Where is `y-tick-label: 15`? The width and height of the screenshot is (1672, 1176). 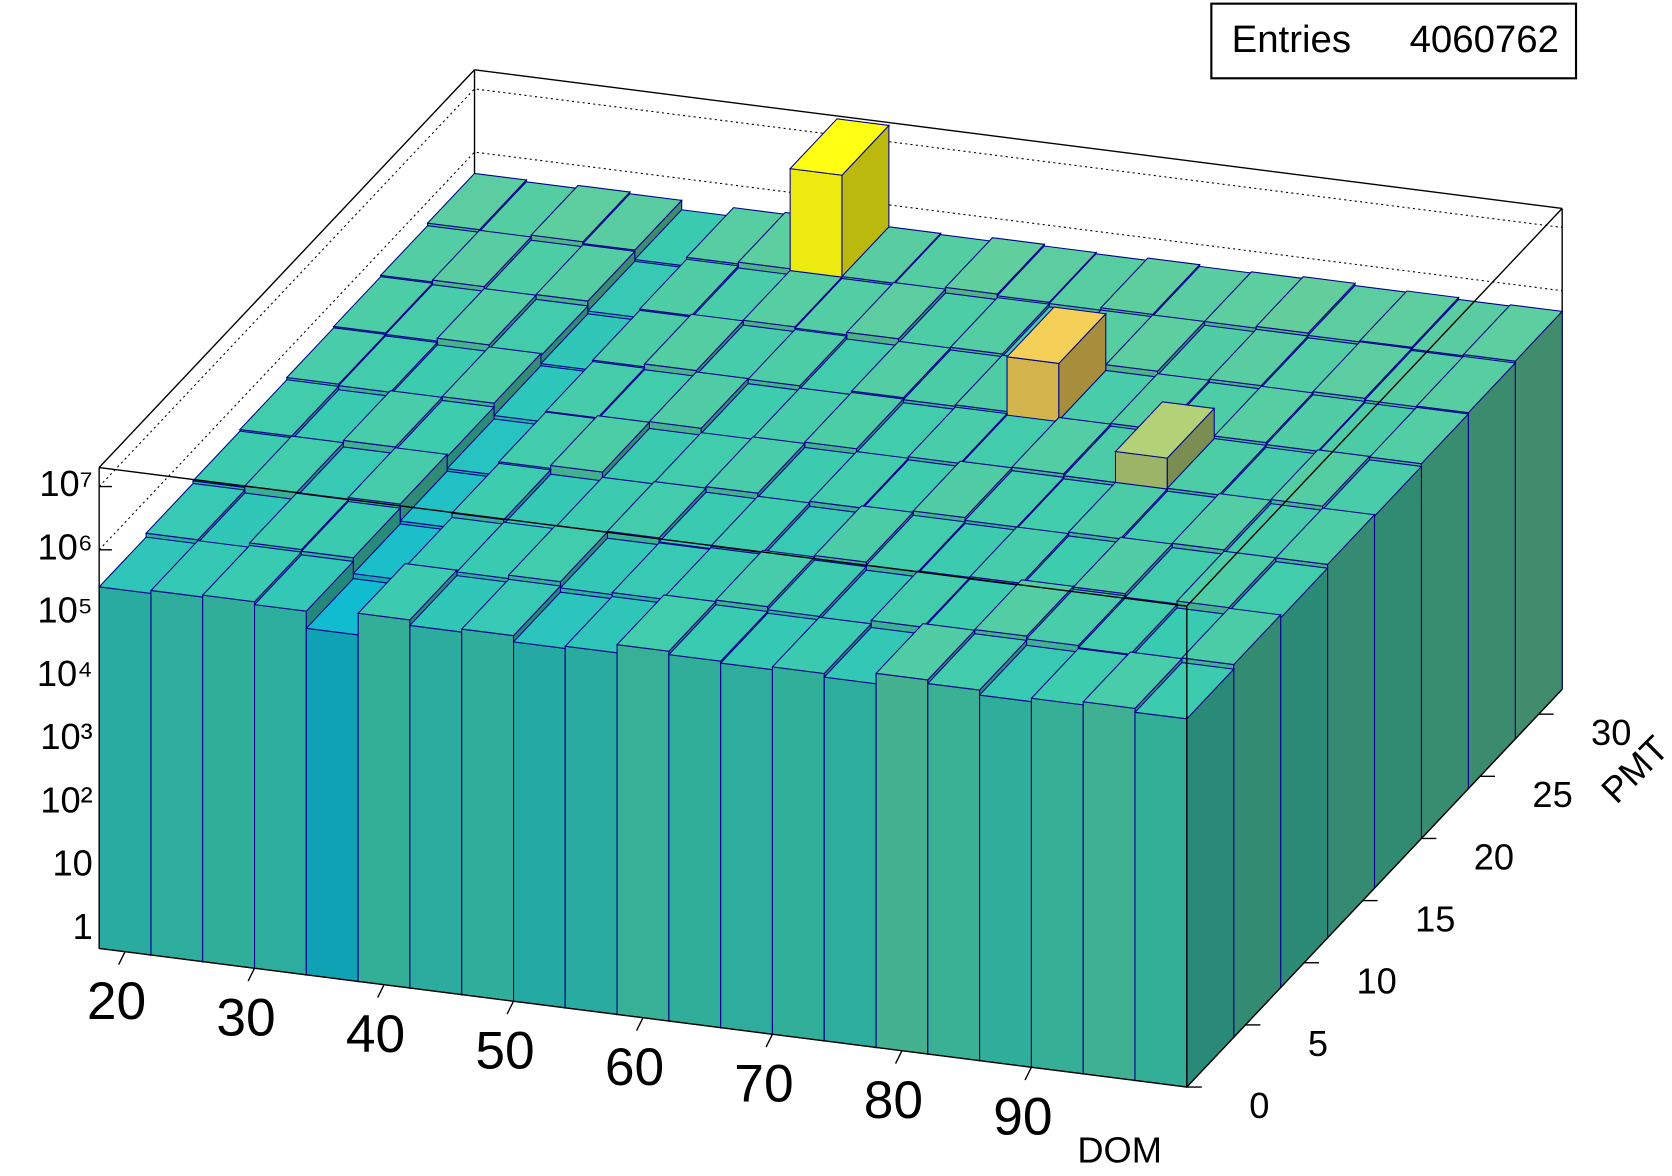 y-tick-label: 15 is located at coordinates (1435, 919).